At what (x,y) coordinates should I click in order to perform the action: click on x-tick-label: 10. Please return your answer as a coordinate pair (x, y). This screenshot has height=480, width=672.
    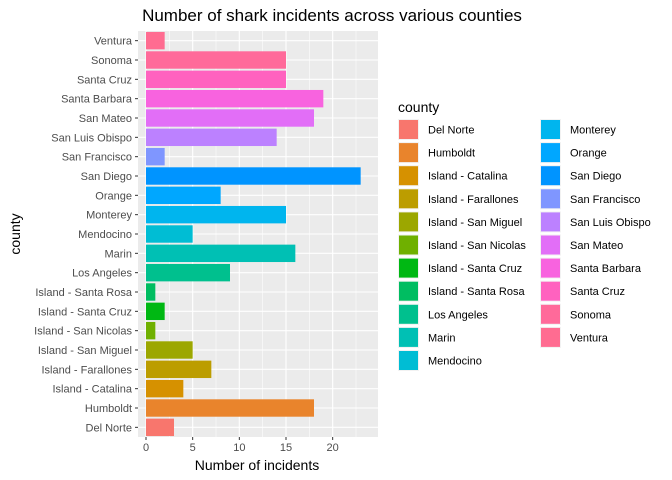
    Looking at the image, I should click on (239, 448).